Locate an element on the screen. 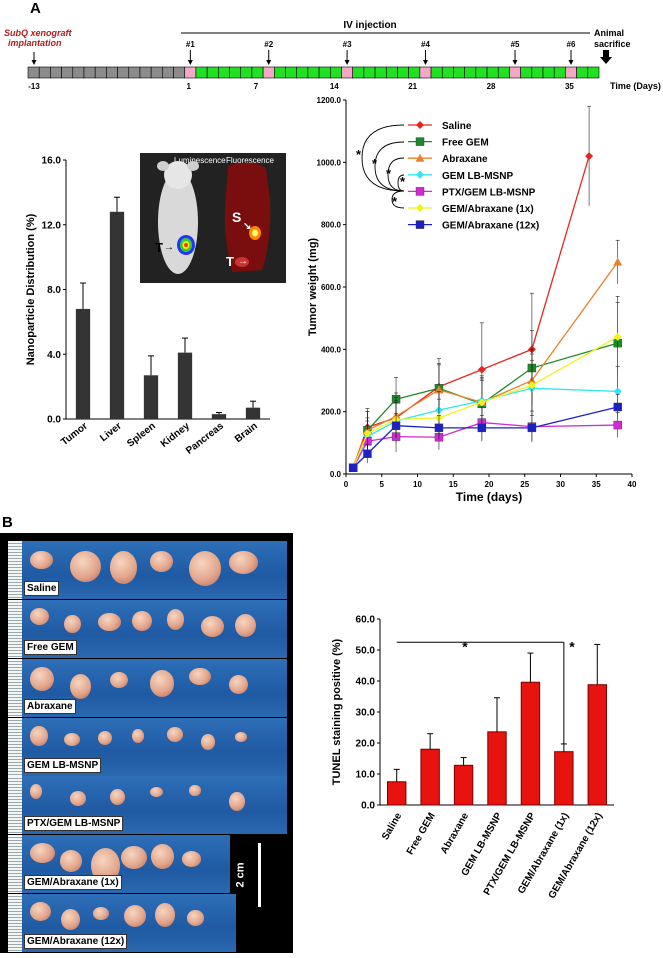 Image resolution: width=663 pixels, height=958 pixels. bracket is located at coordinates (389, 166).